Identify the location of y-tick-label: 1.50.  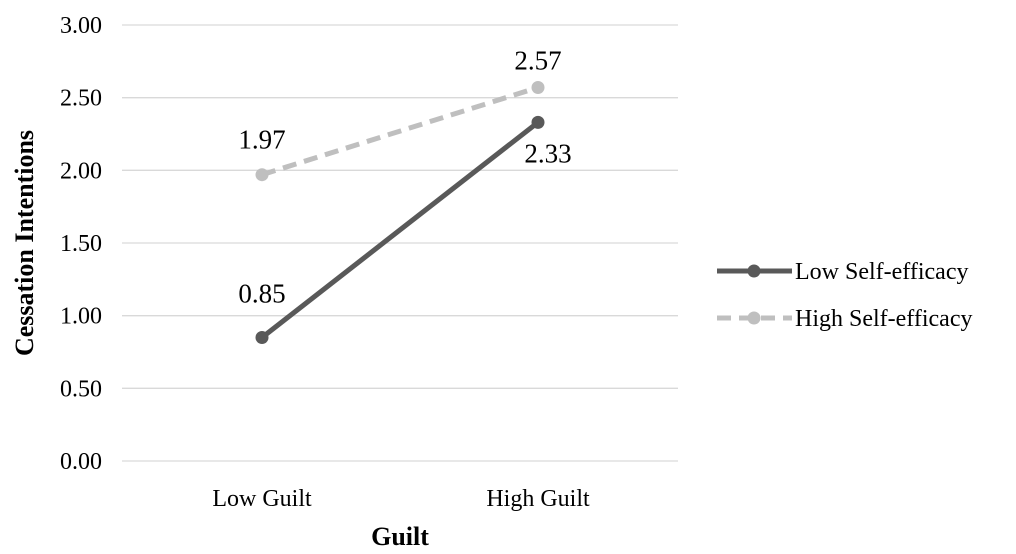
(81, 244).